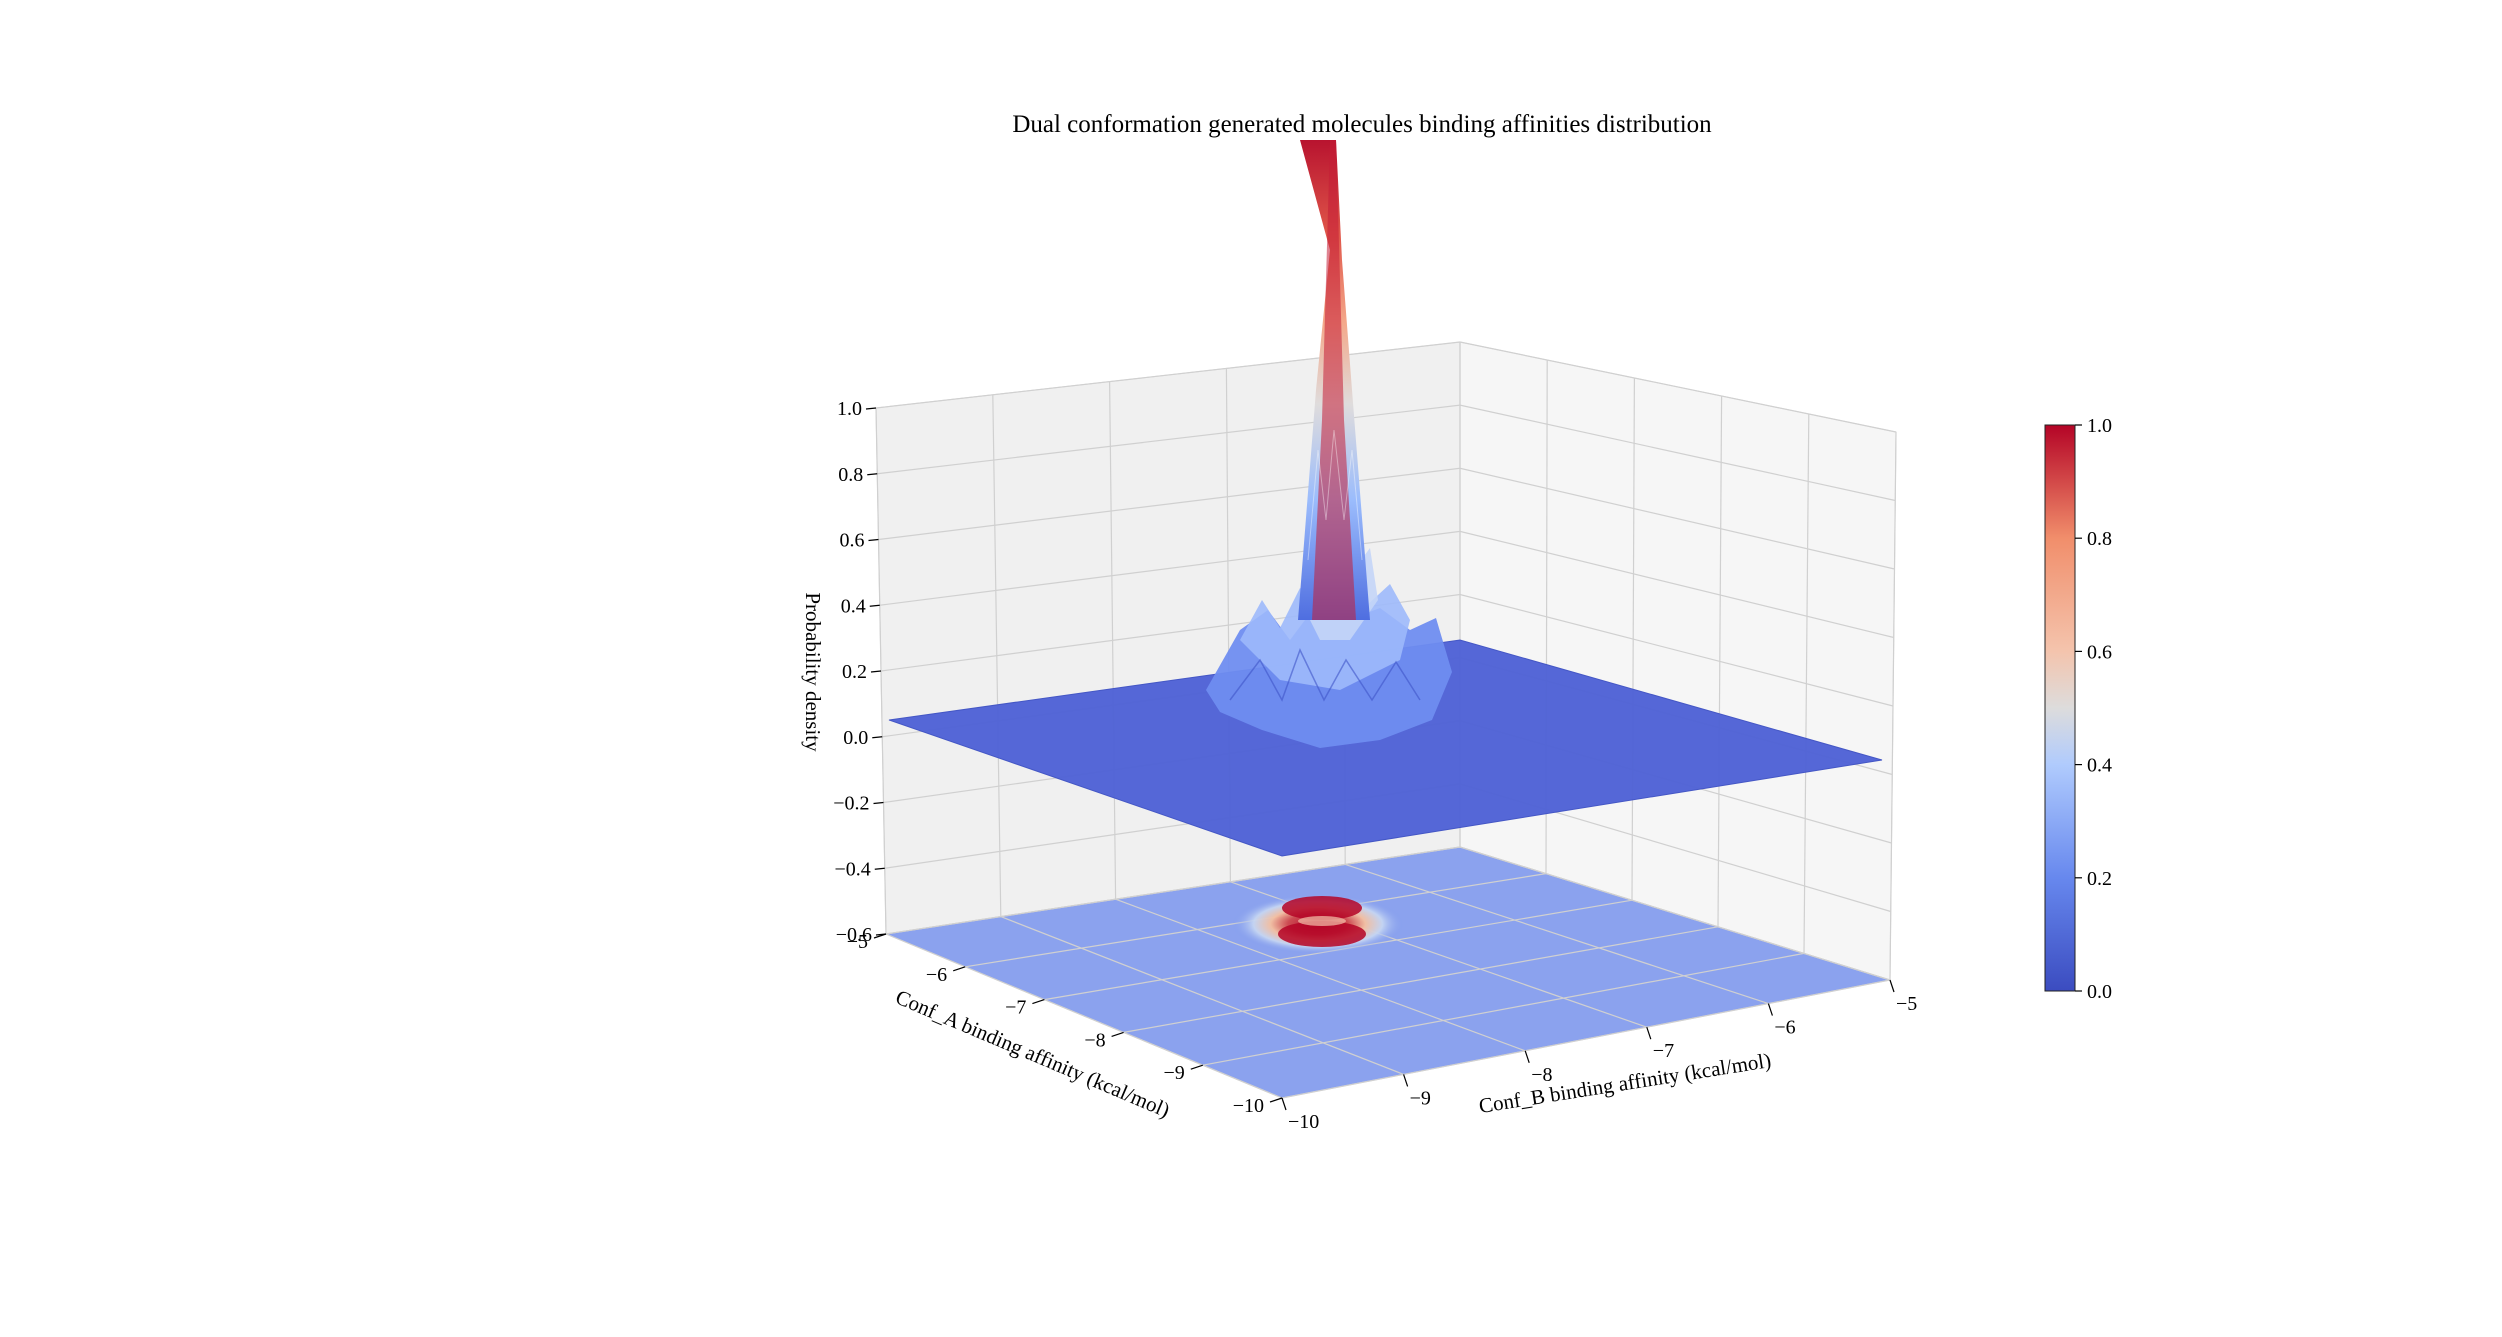  What do you see at coordinates (855, 738) in the screenshot?
I see `z-tick-label: 0.0` at bounding box center [855, 738].